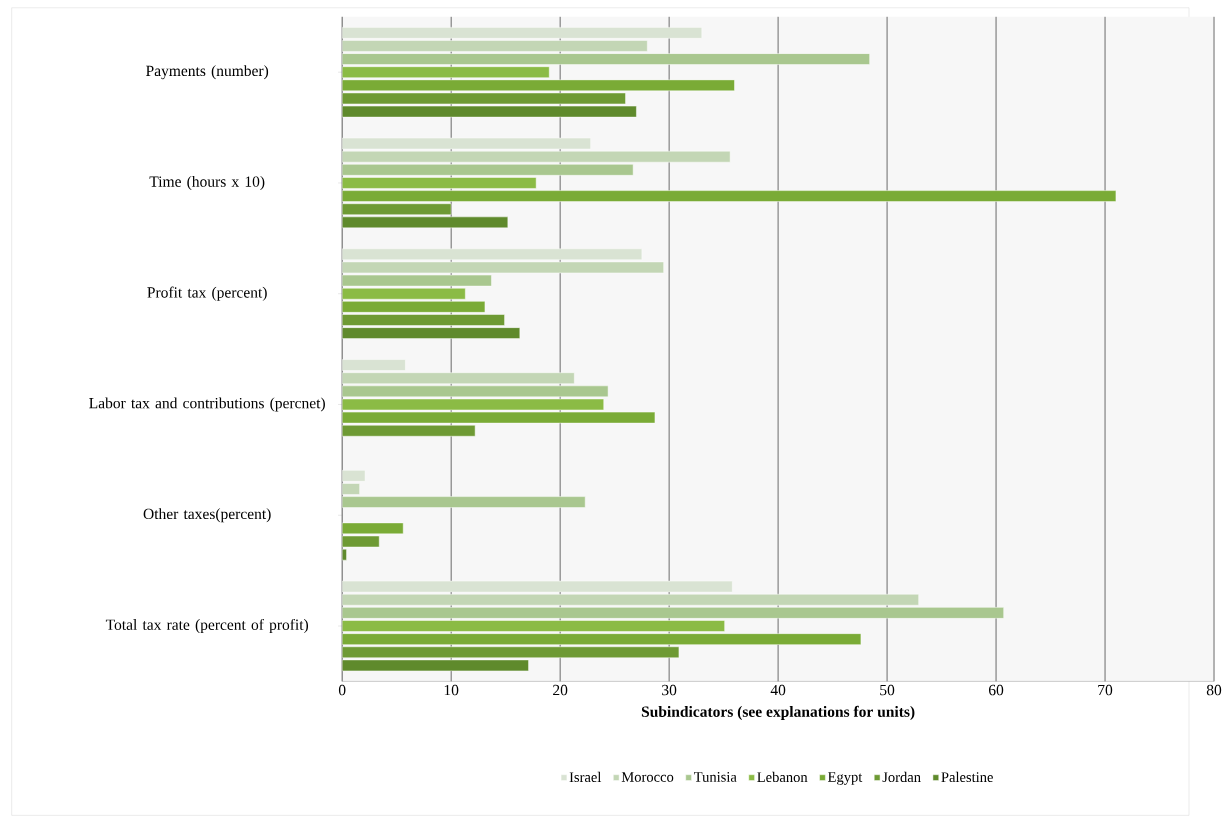  Describe the element at coordinates (1214, 690) in the screenshot. I see `x-tick-label: 80` at that location.